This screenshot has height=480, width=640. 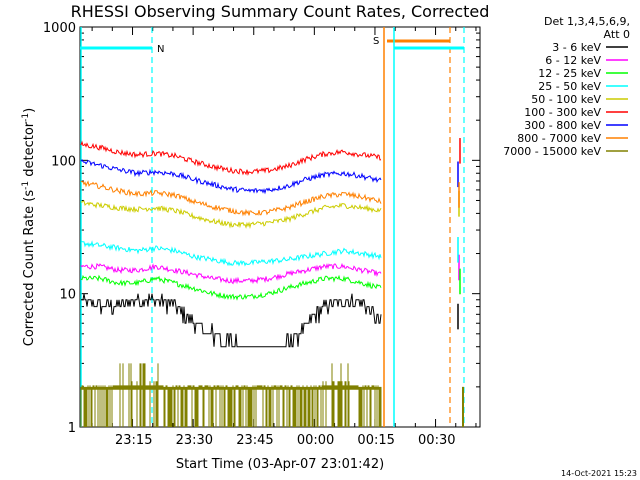 I want to click on x-tick-label: 23:30, so click(x=194, y=440).